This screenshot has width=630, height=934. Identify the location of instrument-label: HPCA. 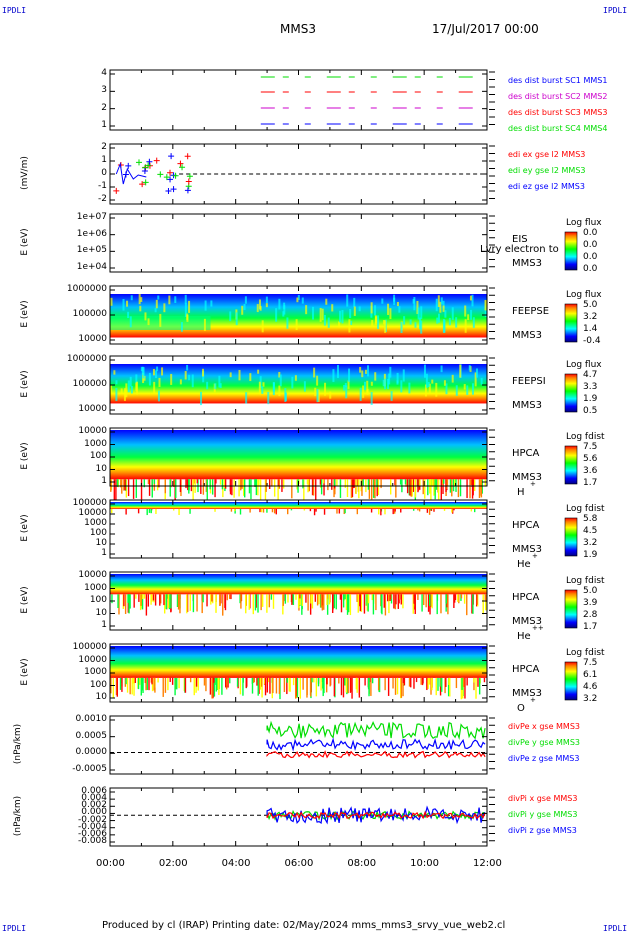
(526, 598).